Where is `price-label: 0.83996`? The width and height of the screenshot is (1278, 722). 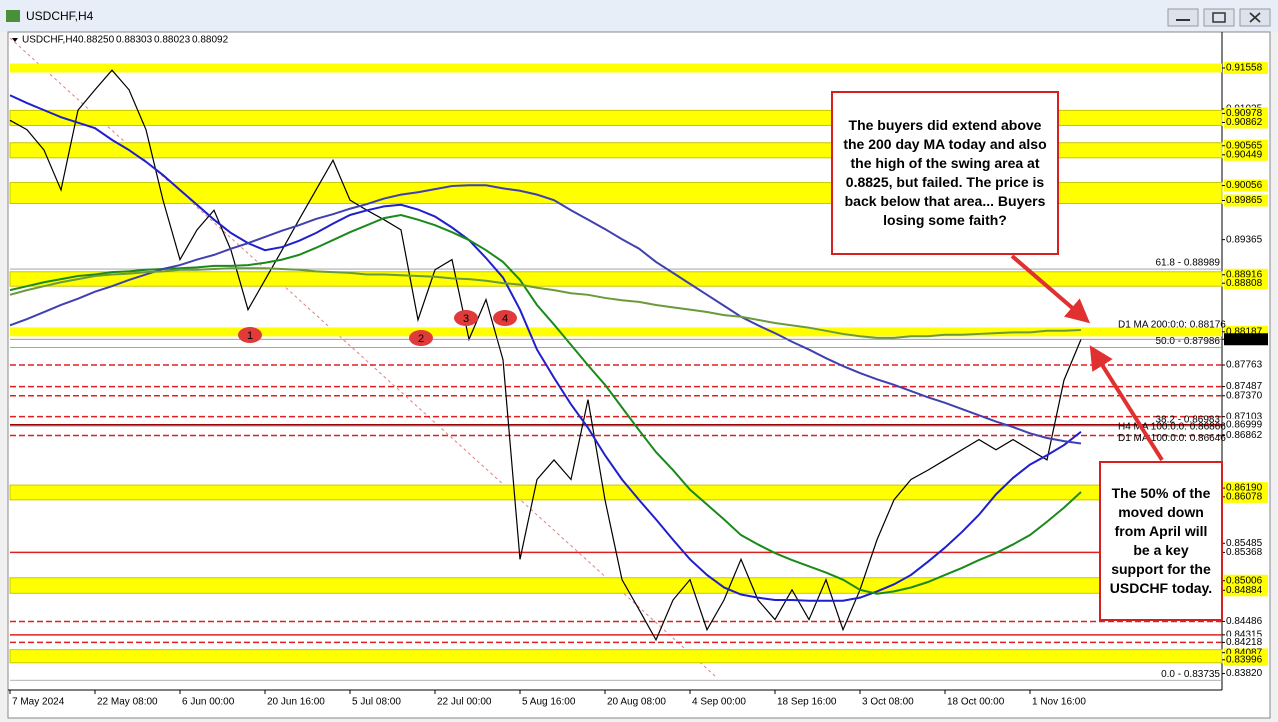 price-label: 0.83996 is located at coordinates (1244, 659).